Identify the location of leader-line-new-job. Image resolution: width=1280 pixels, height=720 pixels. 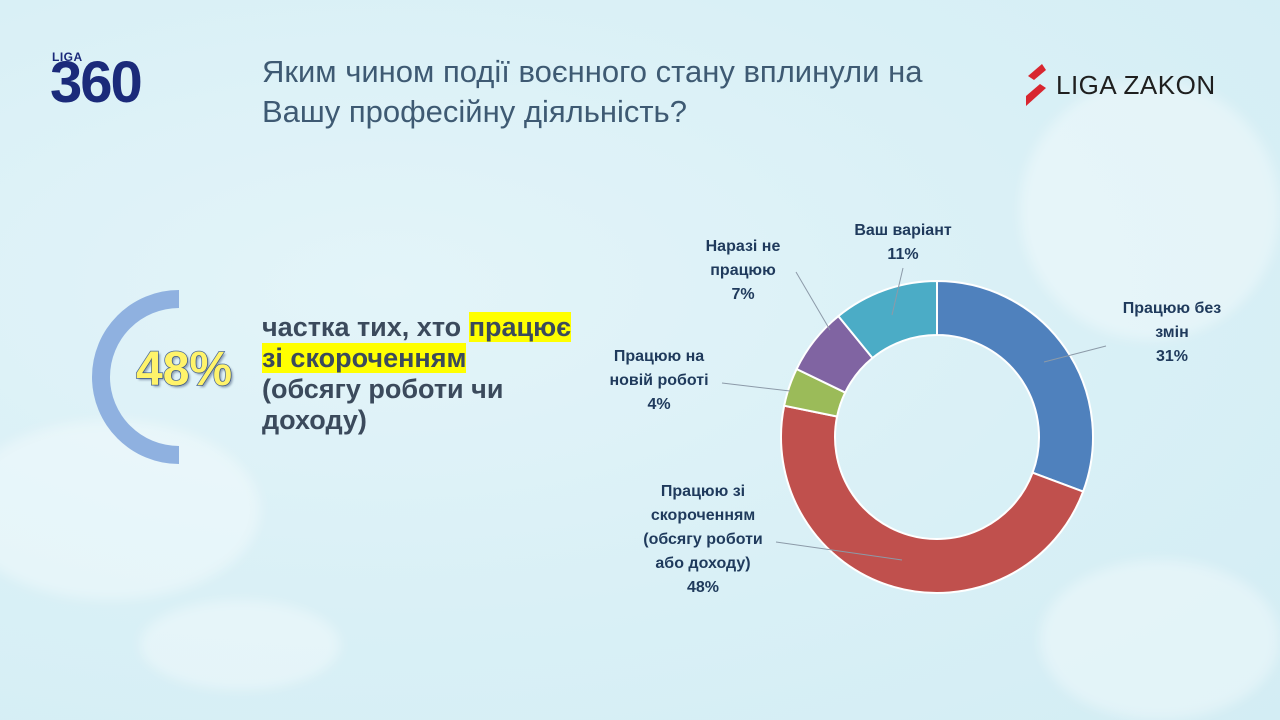
(756, 387).